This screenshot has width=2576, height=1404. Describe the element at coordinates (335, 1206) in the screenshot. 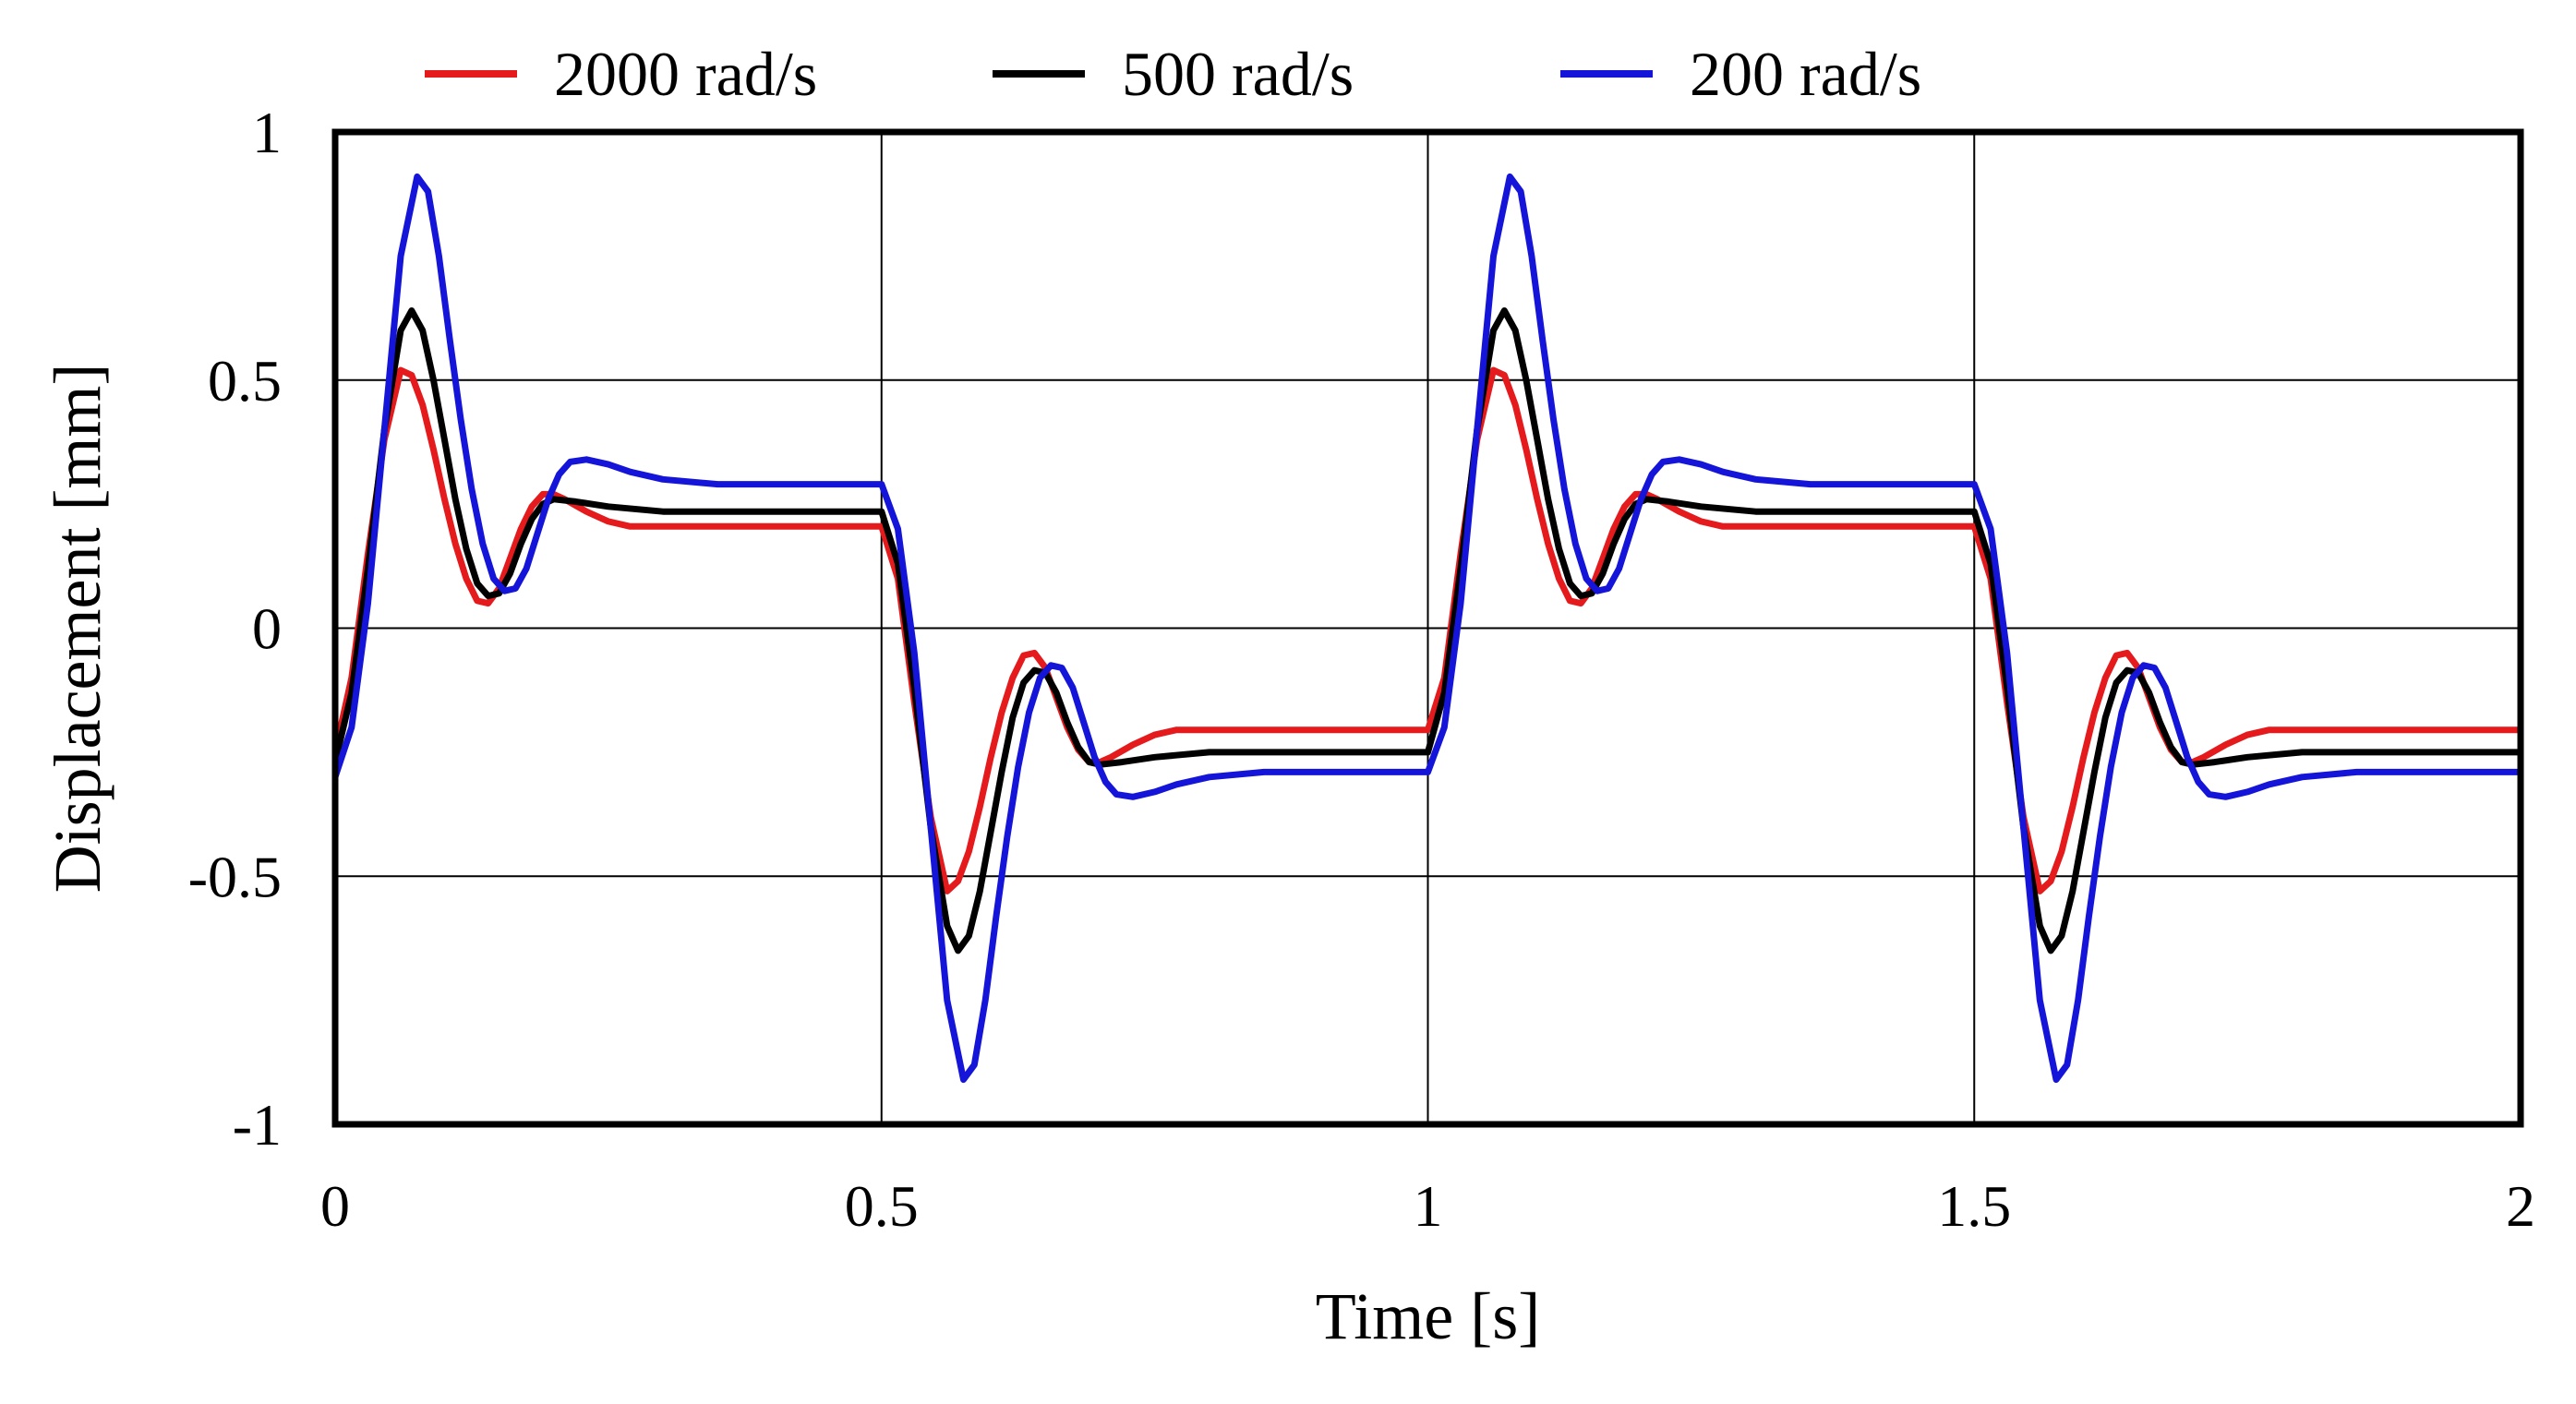

I see `x-tick-label: 0` at that location.